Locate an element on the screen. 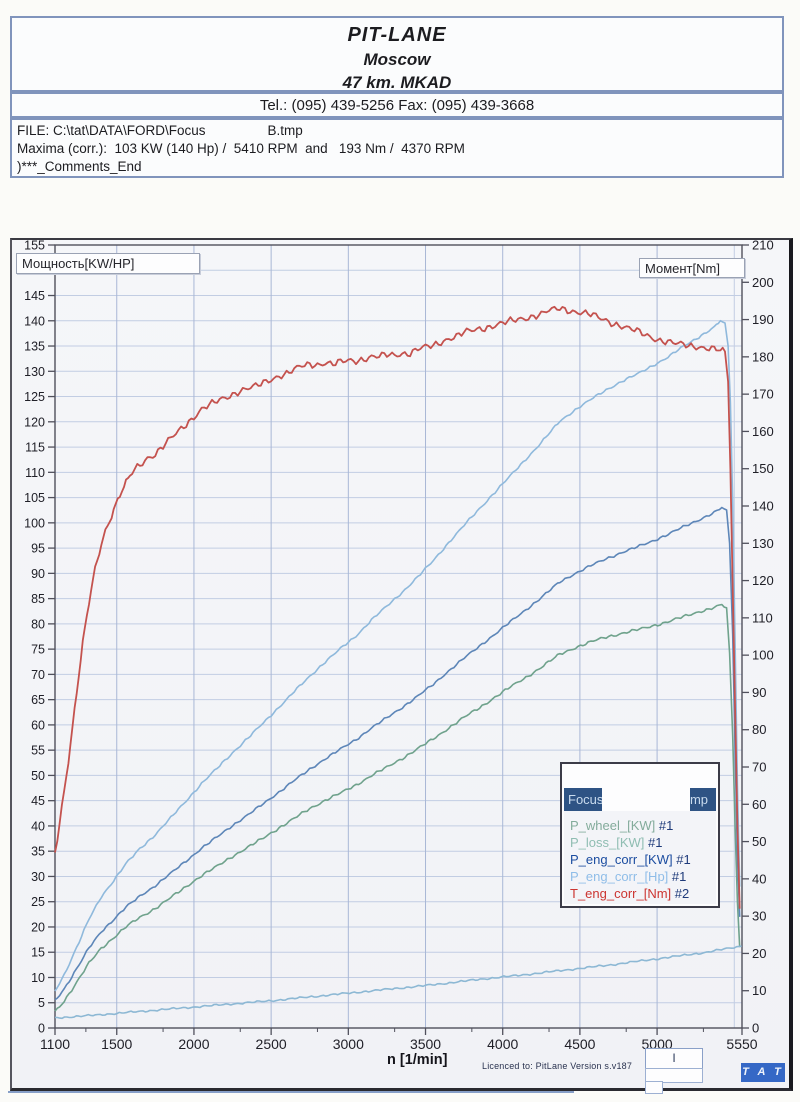  tat-logo: T A T is located at coordinates (763, 1072).